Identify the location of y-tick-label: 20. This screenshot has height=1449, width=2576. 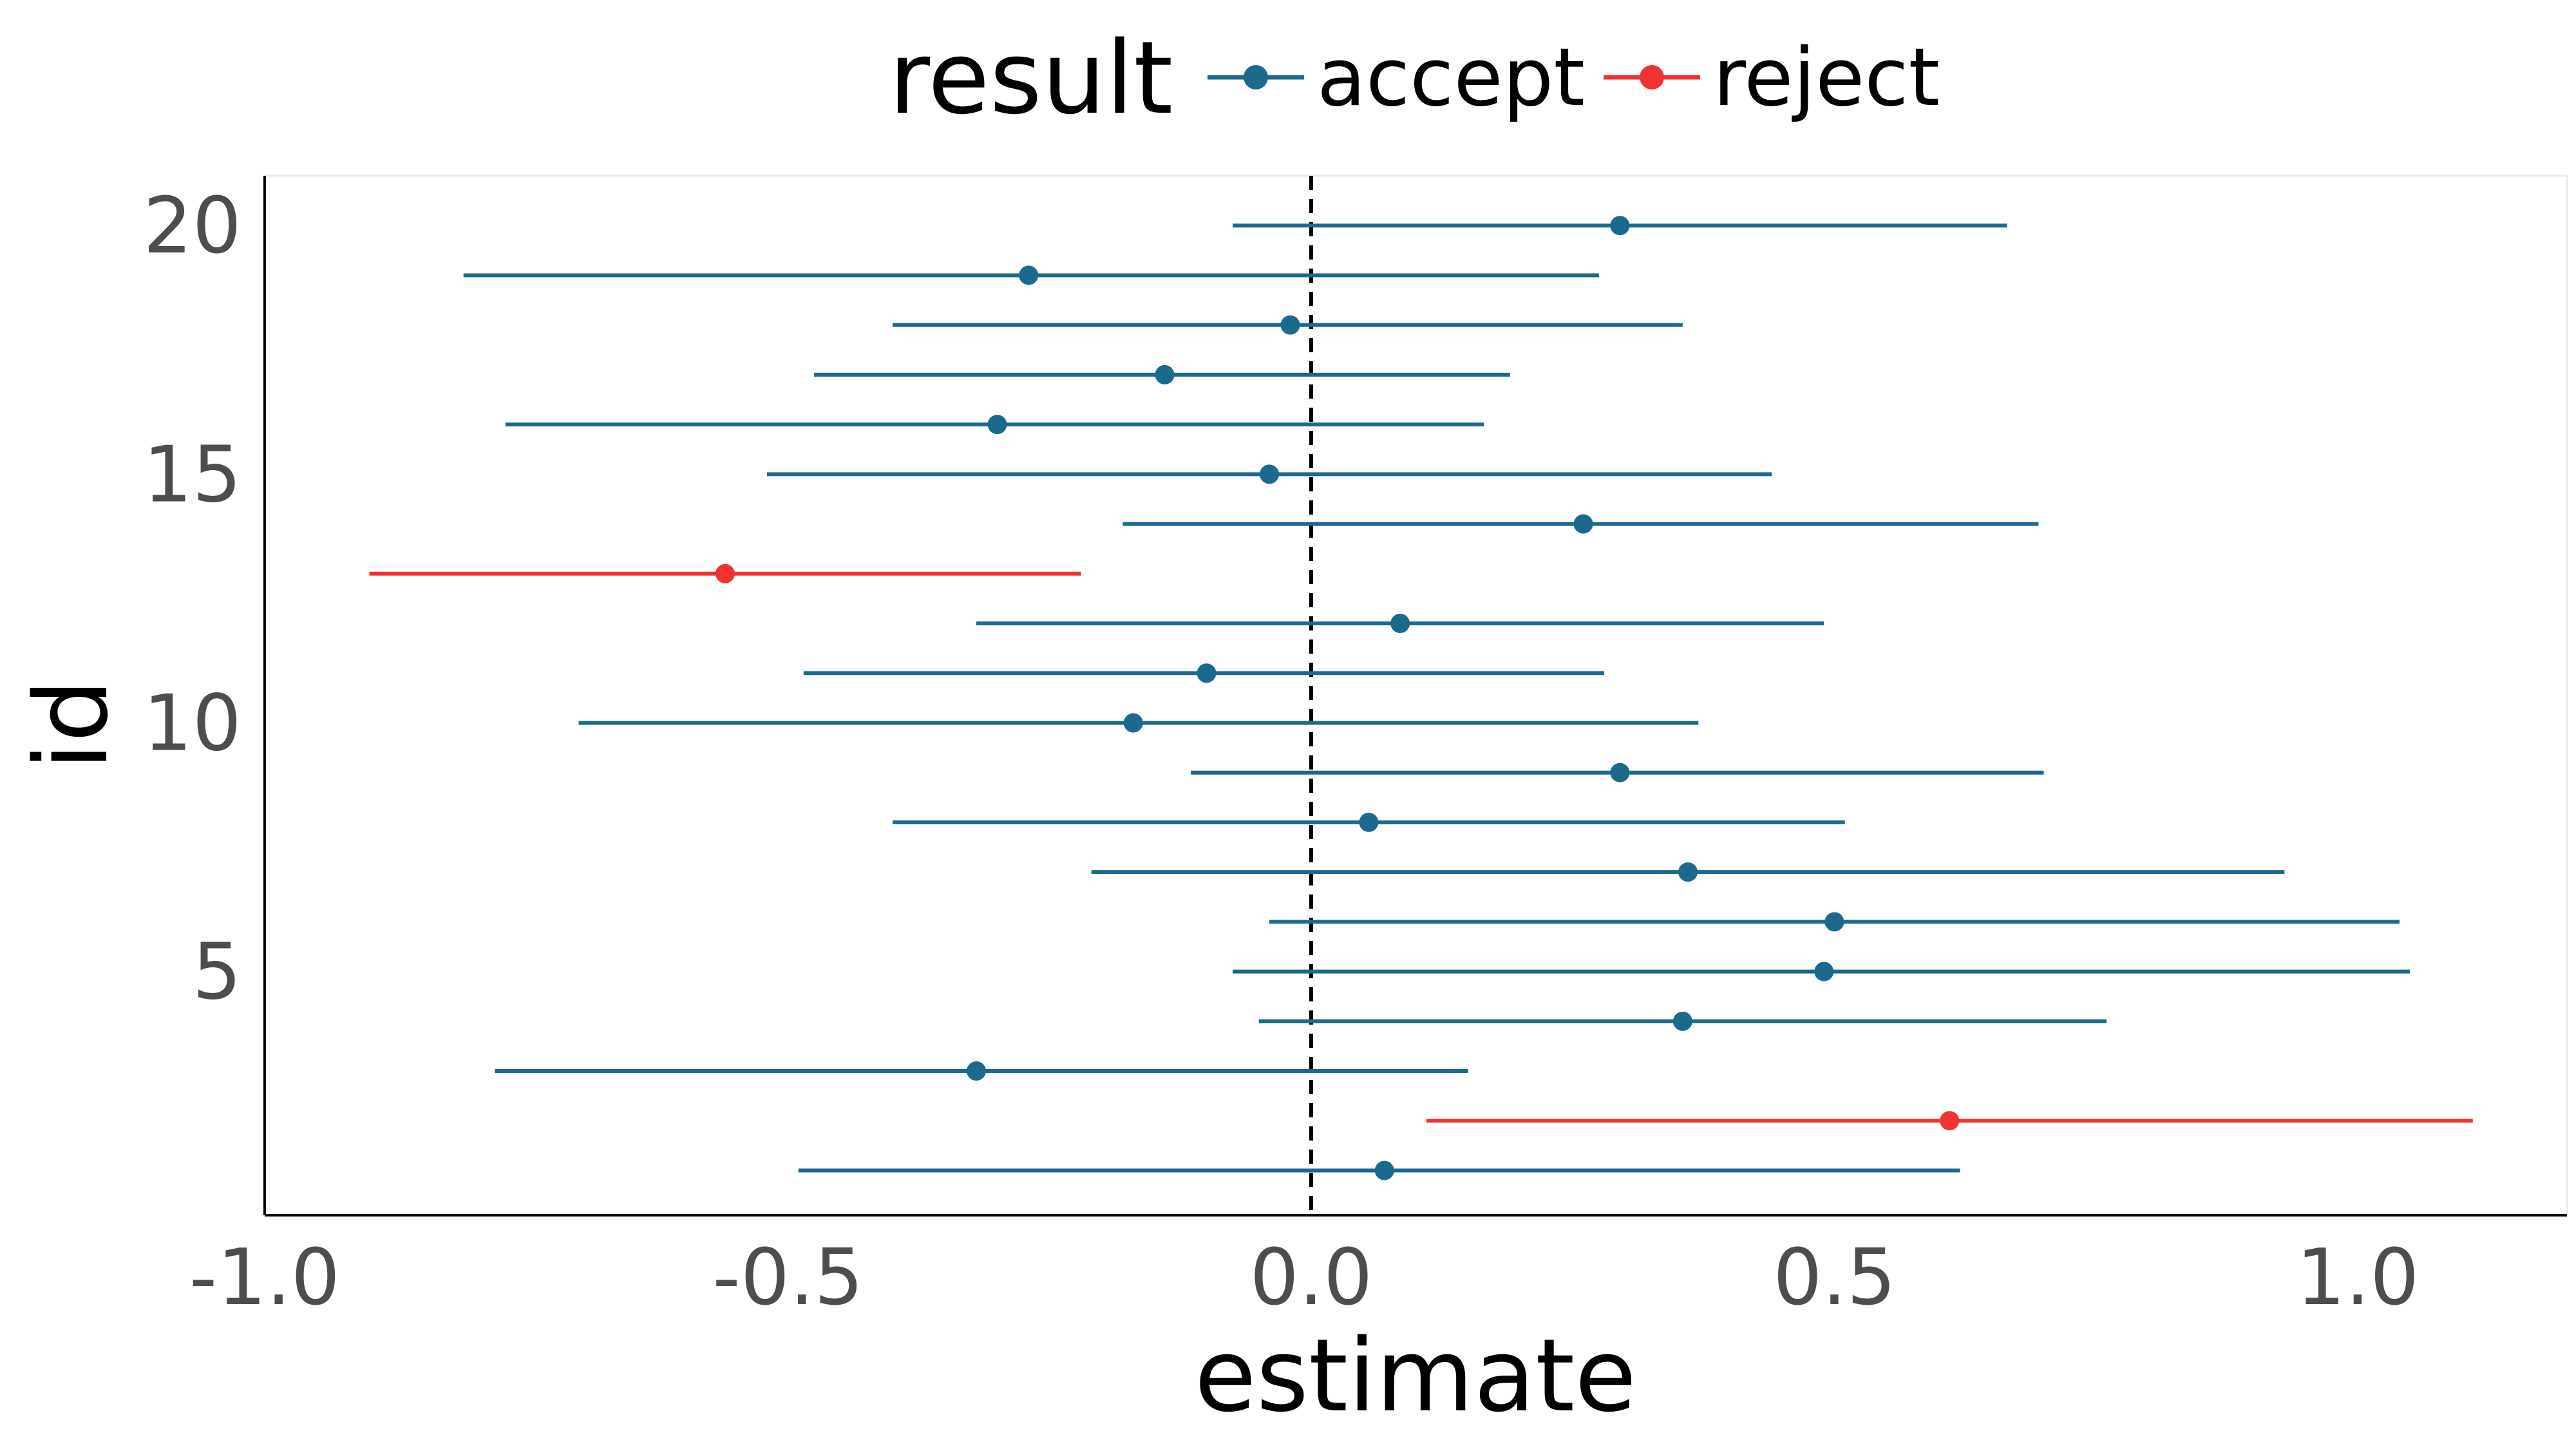
(192, 226).